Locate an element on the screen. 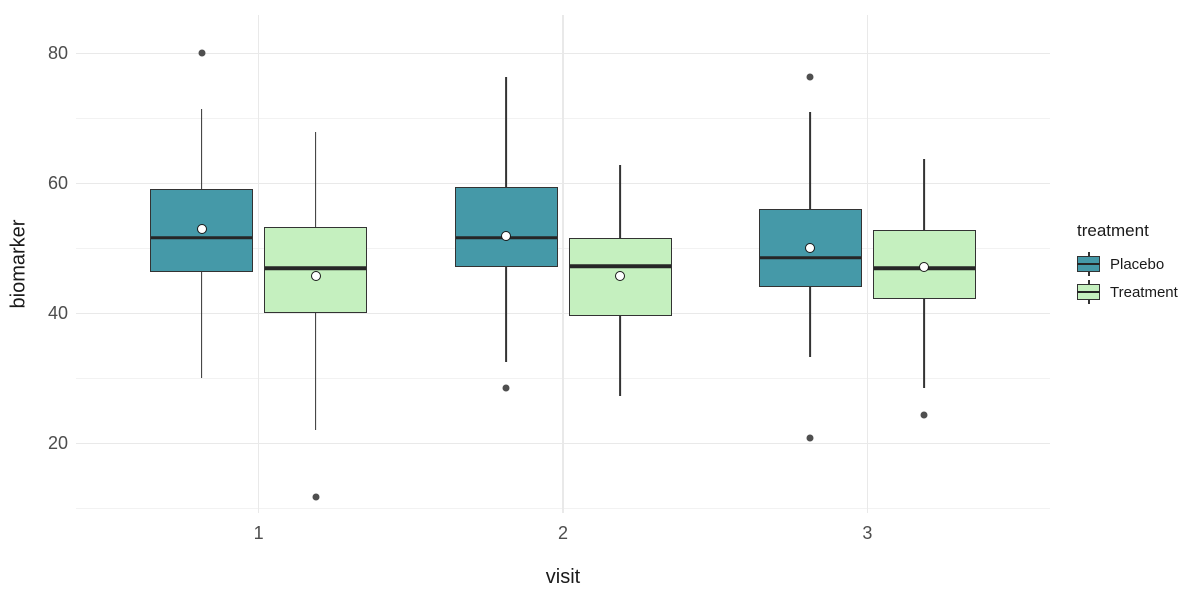 The height and width of the screenshot is (600, 1200). x-axis-title: visit is located at coordinates (563, 577).